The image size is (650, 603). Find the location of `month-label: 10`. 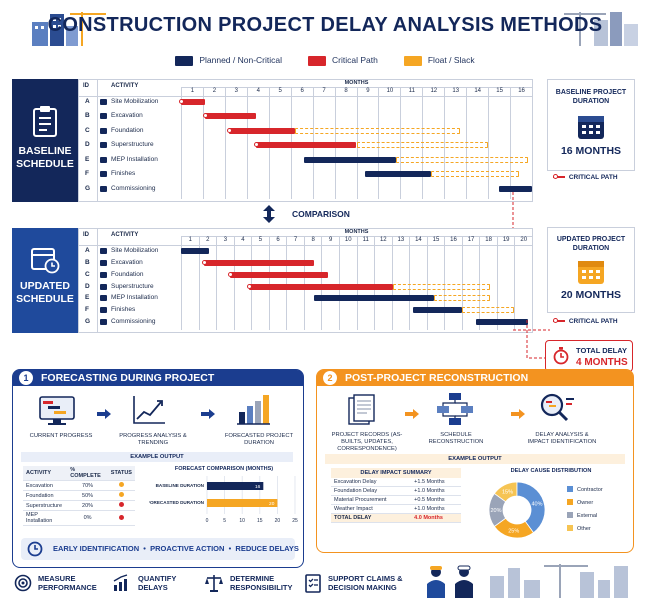

month-label: 10 is located at coordinates (390, 91).